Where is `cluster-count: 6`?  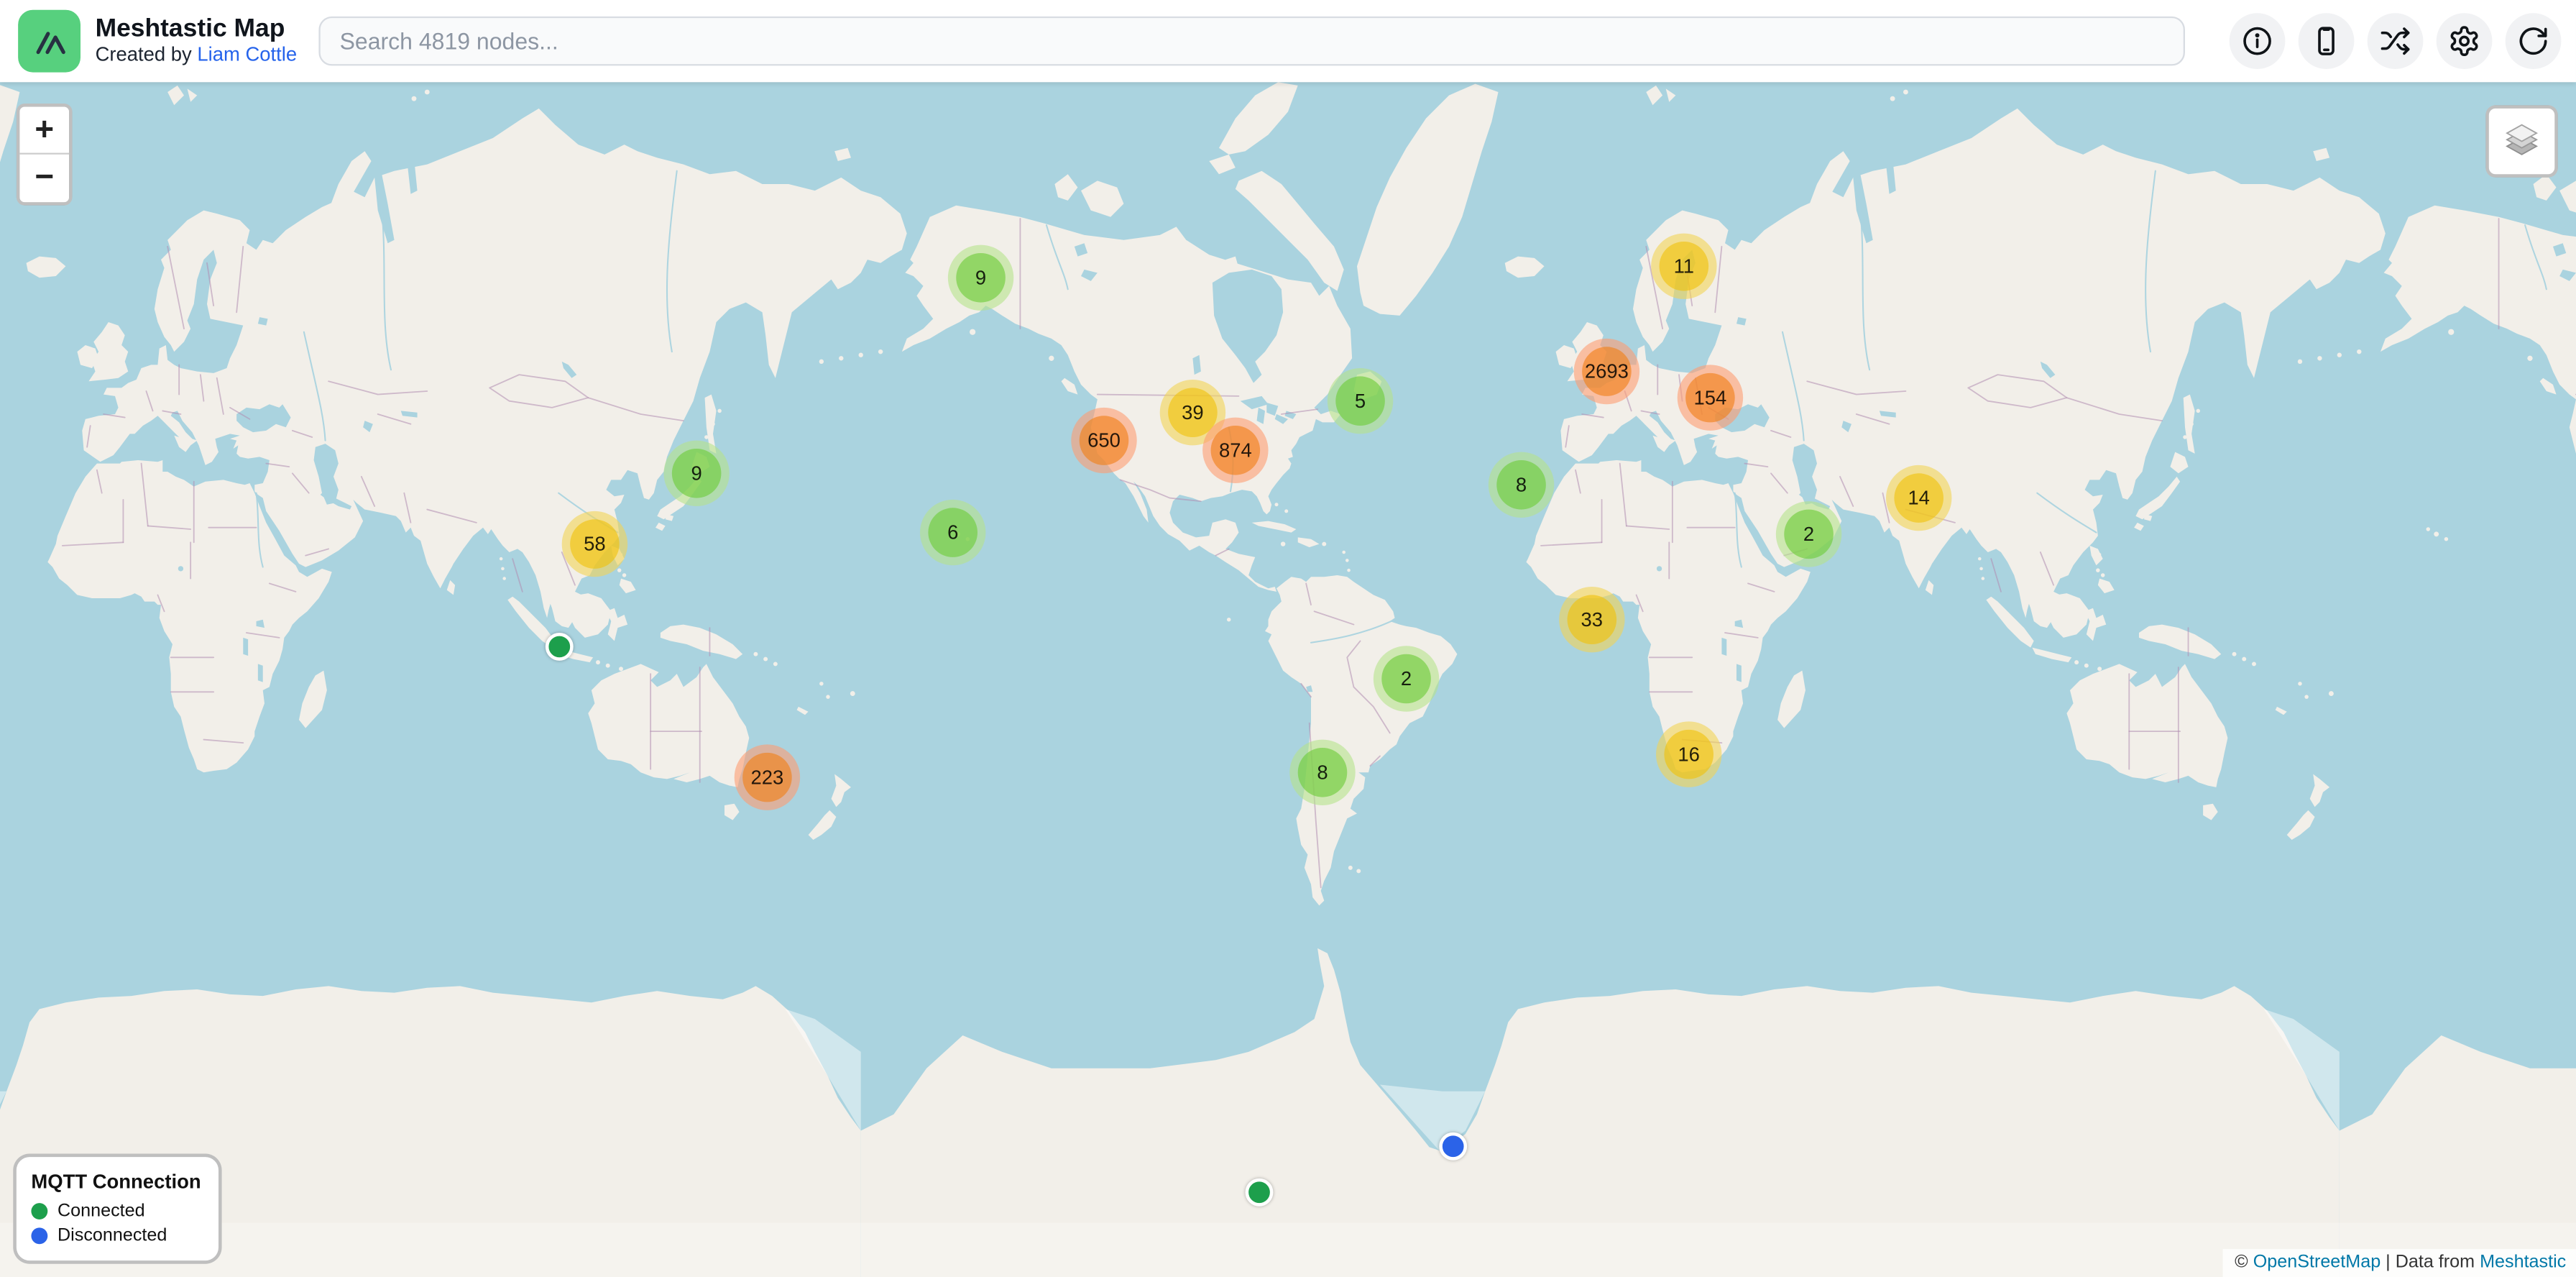 cluster-count: 6 is located at coordinates (953, 532).